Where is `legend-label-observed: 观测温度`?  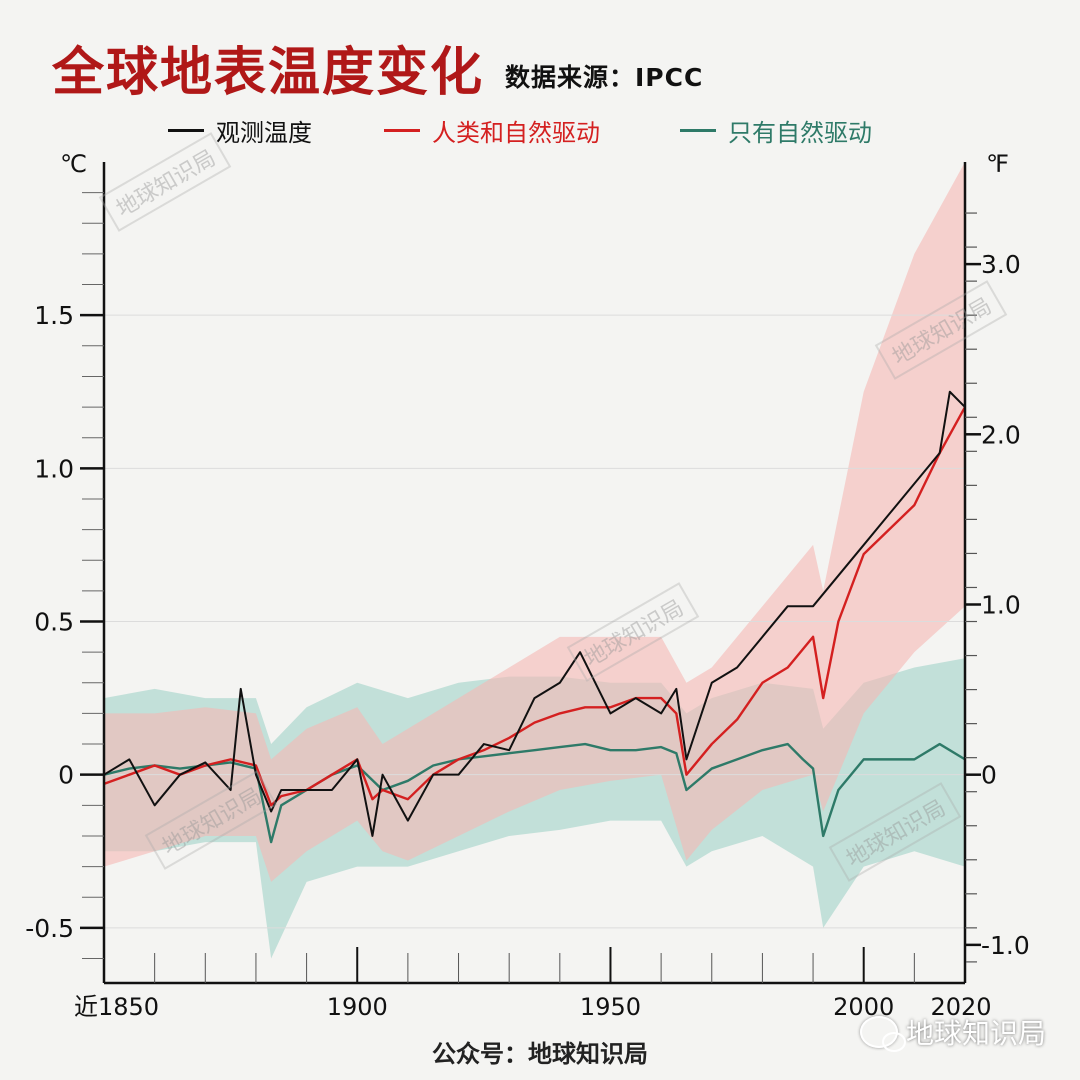
legend-label-observed: 观测温度 is located at coordinates (264, 133).